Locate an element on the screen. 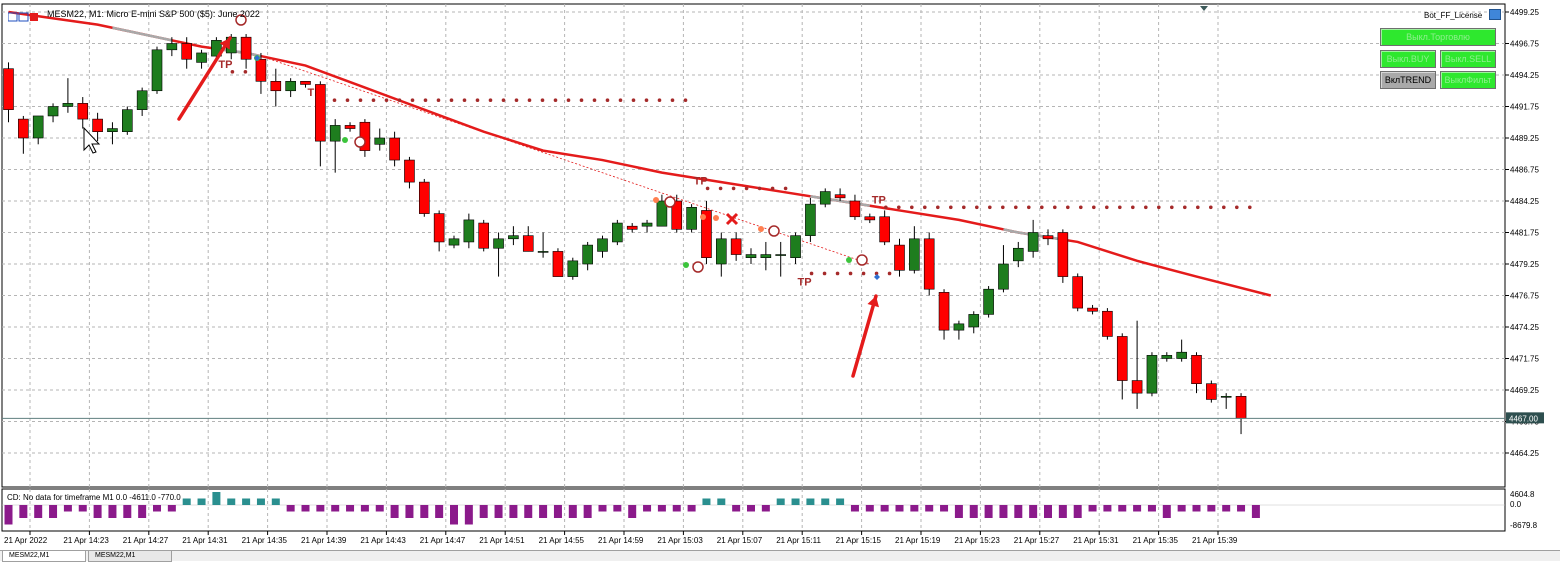  candle-body is located at coordinates (1152, 374).